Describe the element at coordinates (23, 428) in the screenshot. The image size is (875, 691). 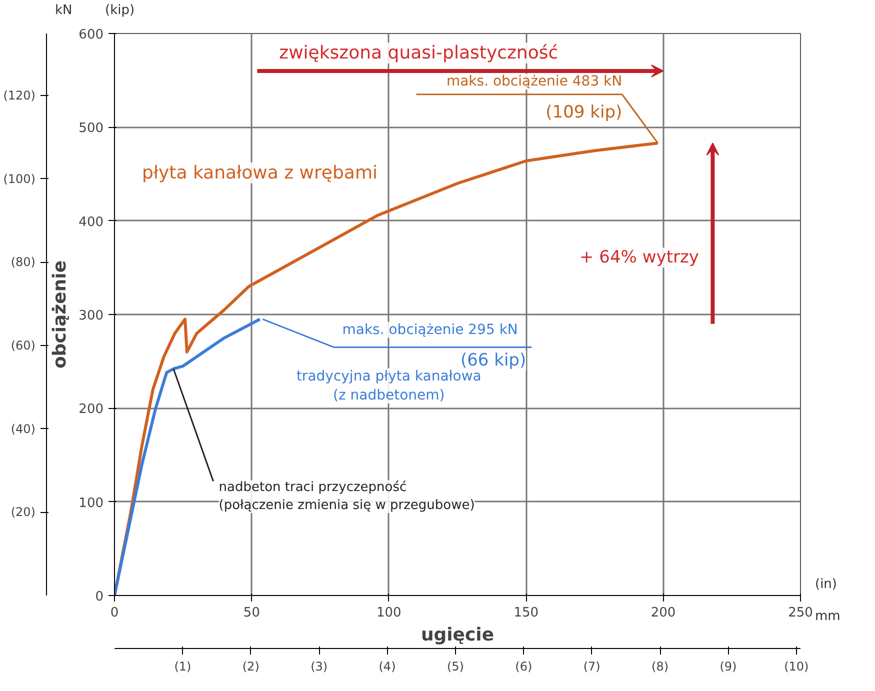
I see `y2-tick-label: (40)` at that location.